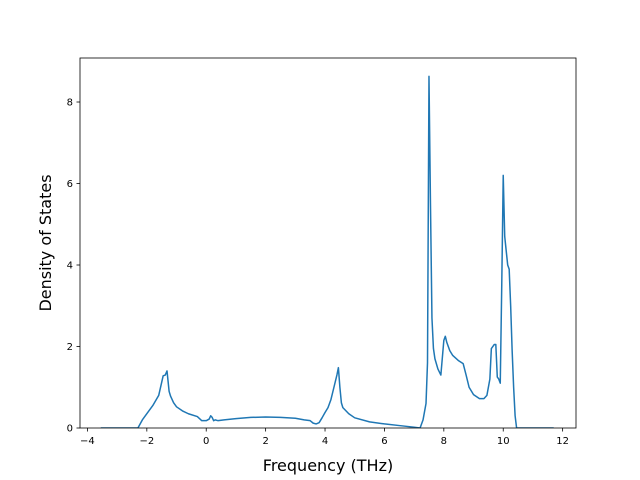 The image size is (640, 480). Describe the element at coordinates (562, 441) in the screenshot. I see `x-tick-label: 12` at that location.